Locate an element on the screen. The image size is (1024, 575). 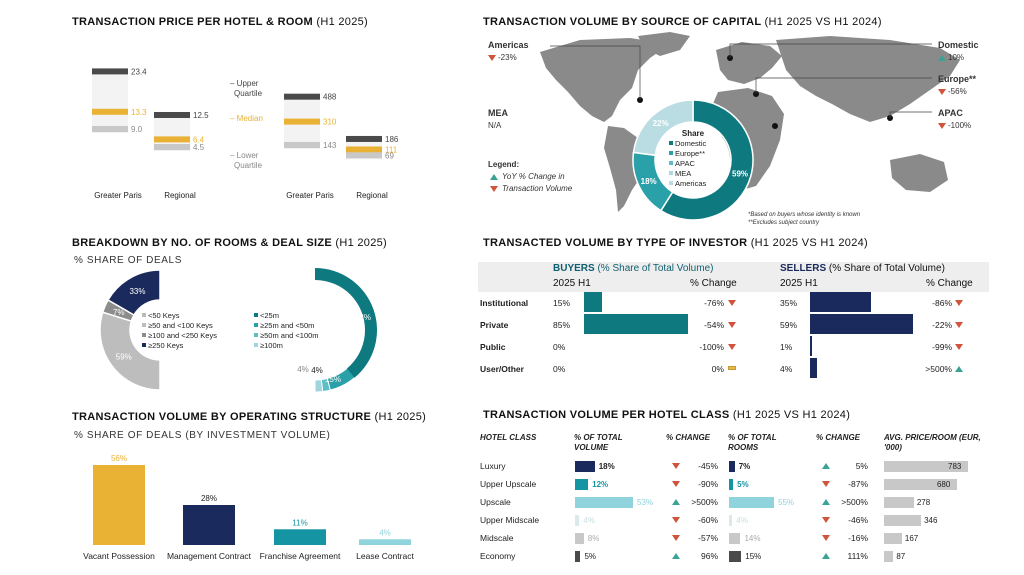
volume-change-label: 96% is located at coordinates (709, 556).